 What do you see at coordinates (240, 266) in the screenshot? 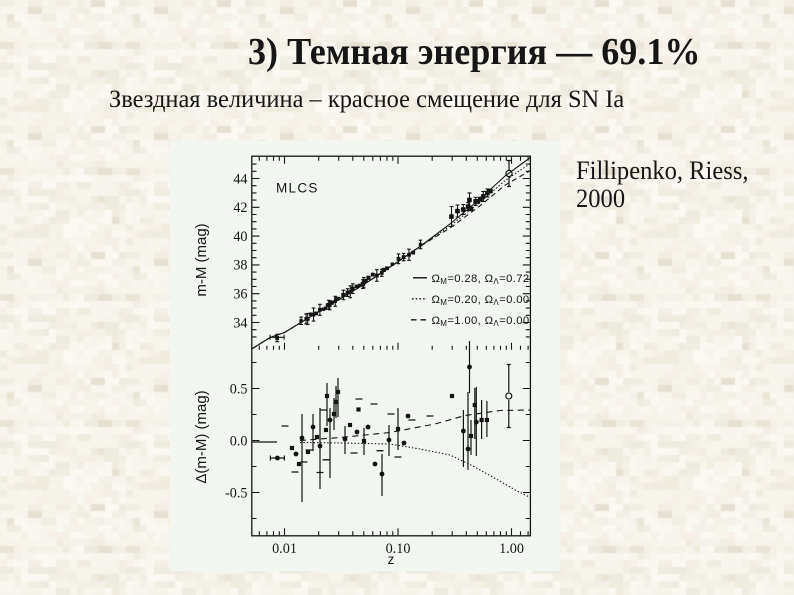
I see `svg-text: 38` at bounding box center [240, 266].